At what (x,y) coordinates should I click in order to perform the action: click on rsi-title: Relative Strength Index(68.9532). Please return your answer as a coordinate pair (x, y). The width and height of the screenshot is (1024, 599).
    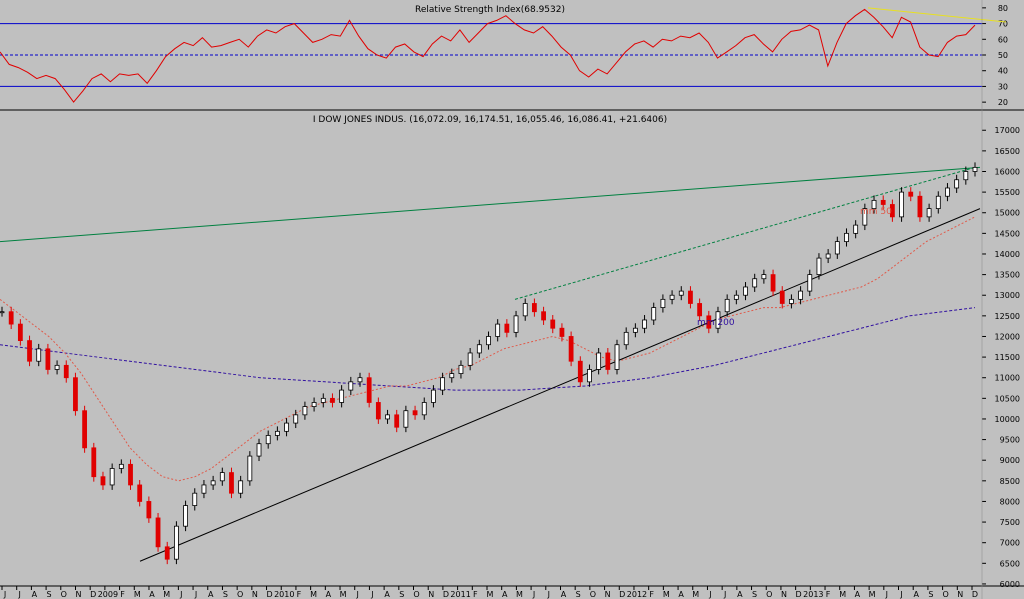
    Looking at the image, I should click on (490, 10).